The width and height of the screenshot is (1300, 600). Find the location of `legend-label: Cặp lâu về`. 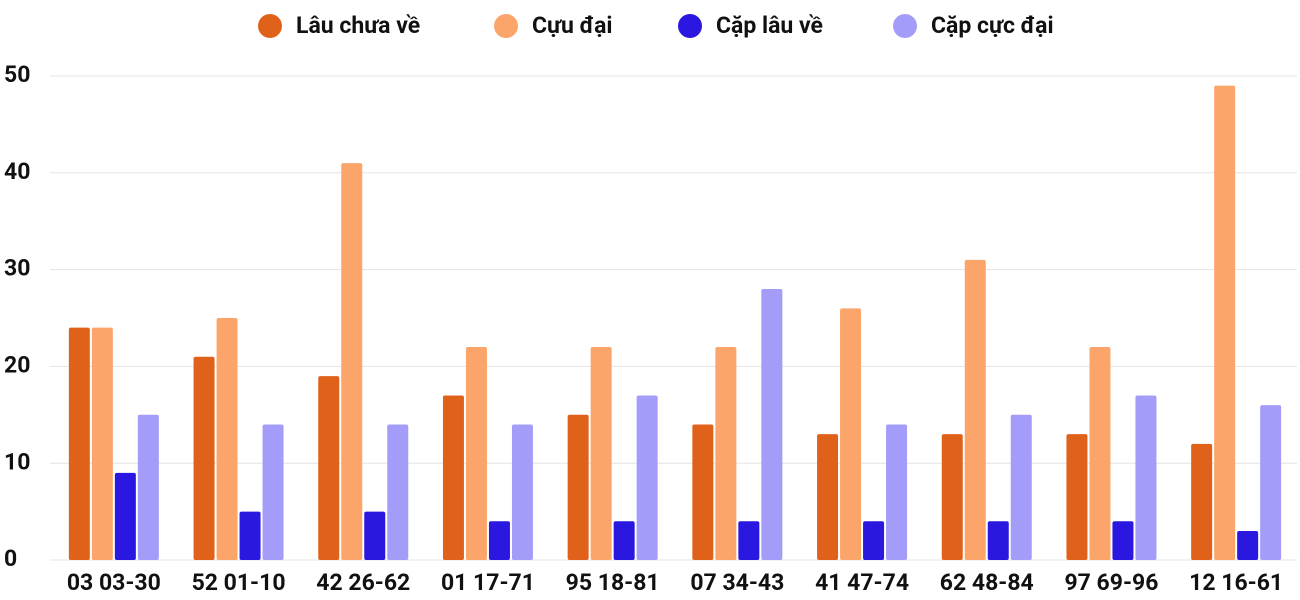

legend-label: Cặp lâu về is located at coordinates (769, 25).